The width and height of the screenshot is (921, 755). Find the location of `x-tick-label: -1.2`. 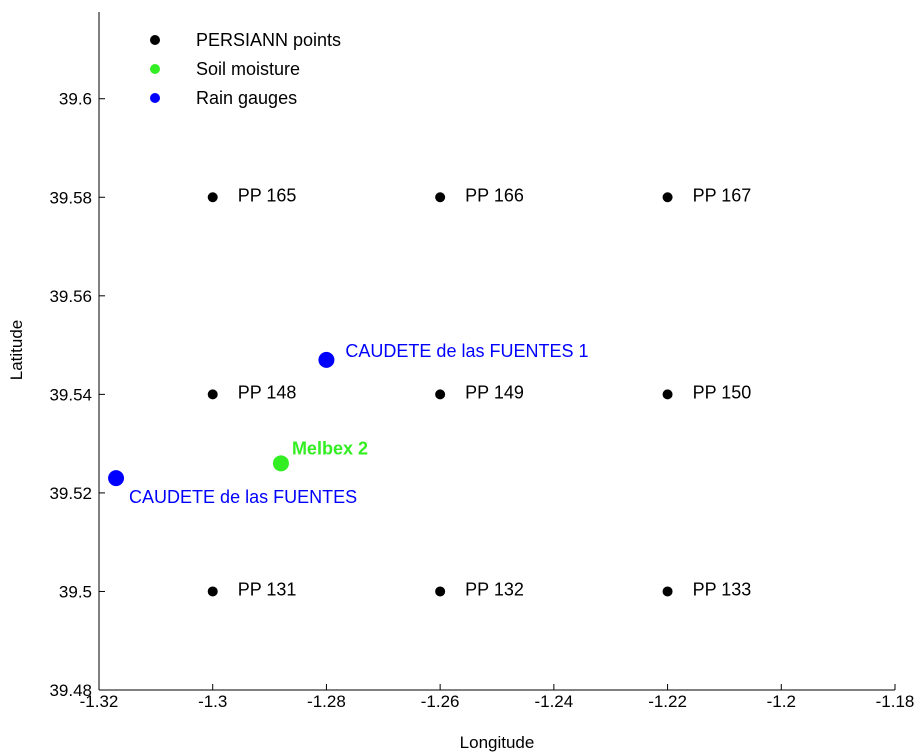

x-tick-label: -1.2 is located at coordinates (781, 701).